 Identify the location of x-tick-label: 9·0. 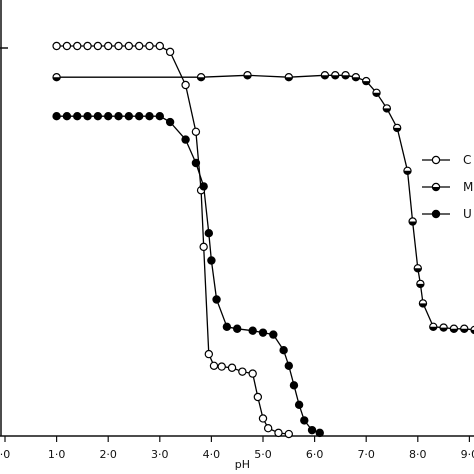
(467, 454).